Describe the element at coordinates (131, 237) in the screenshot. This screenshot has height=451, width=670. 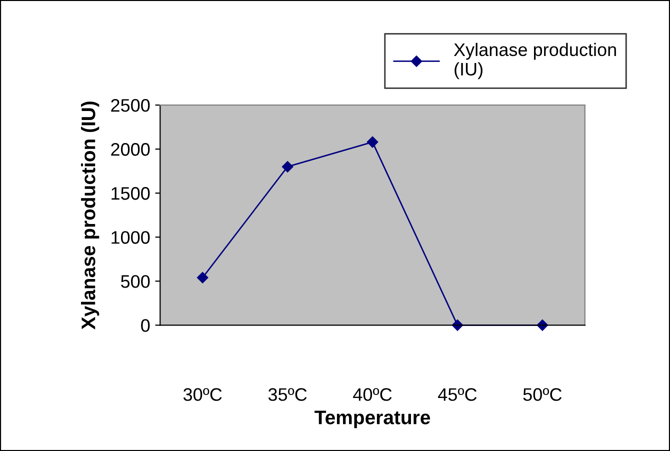
I see `y-tick-label: 1000` at that location.